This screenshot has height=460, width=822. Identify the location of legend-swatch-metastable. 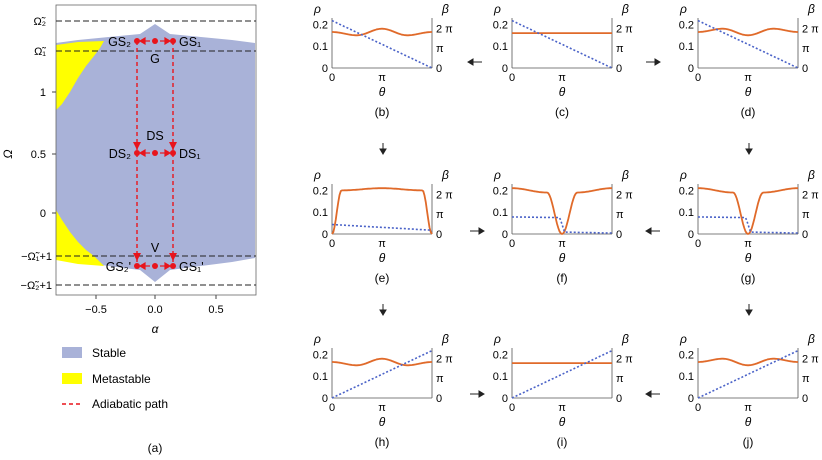
(72, 378).